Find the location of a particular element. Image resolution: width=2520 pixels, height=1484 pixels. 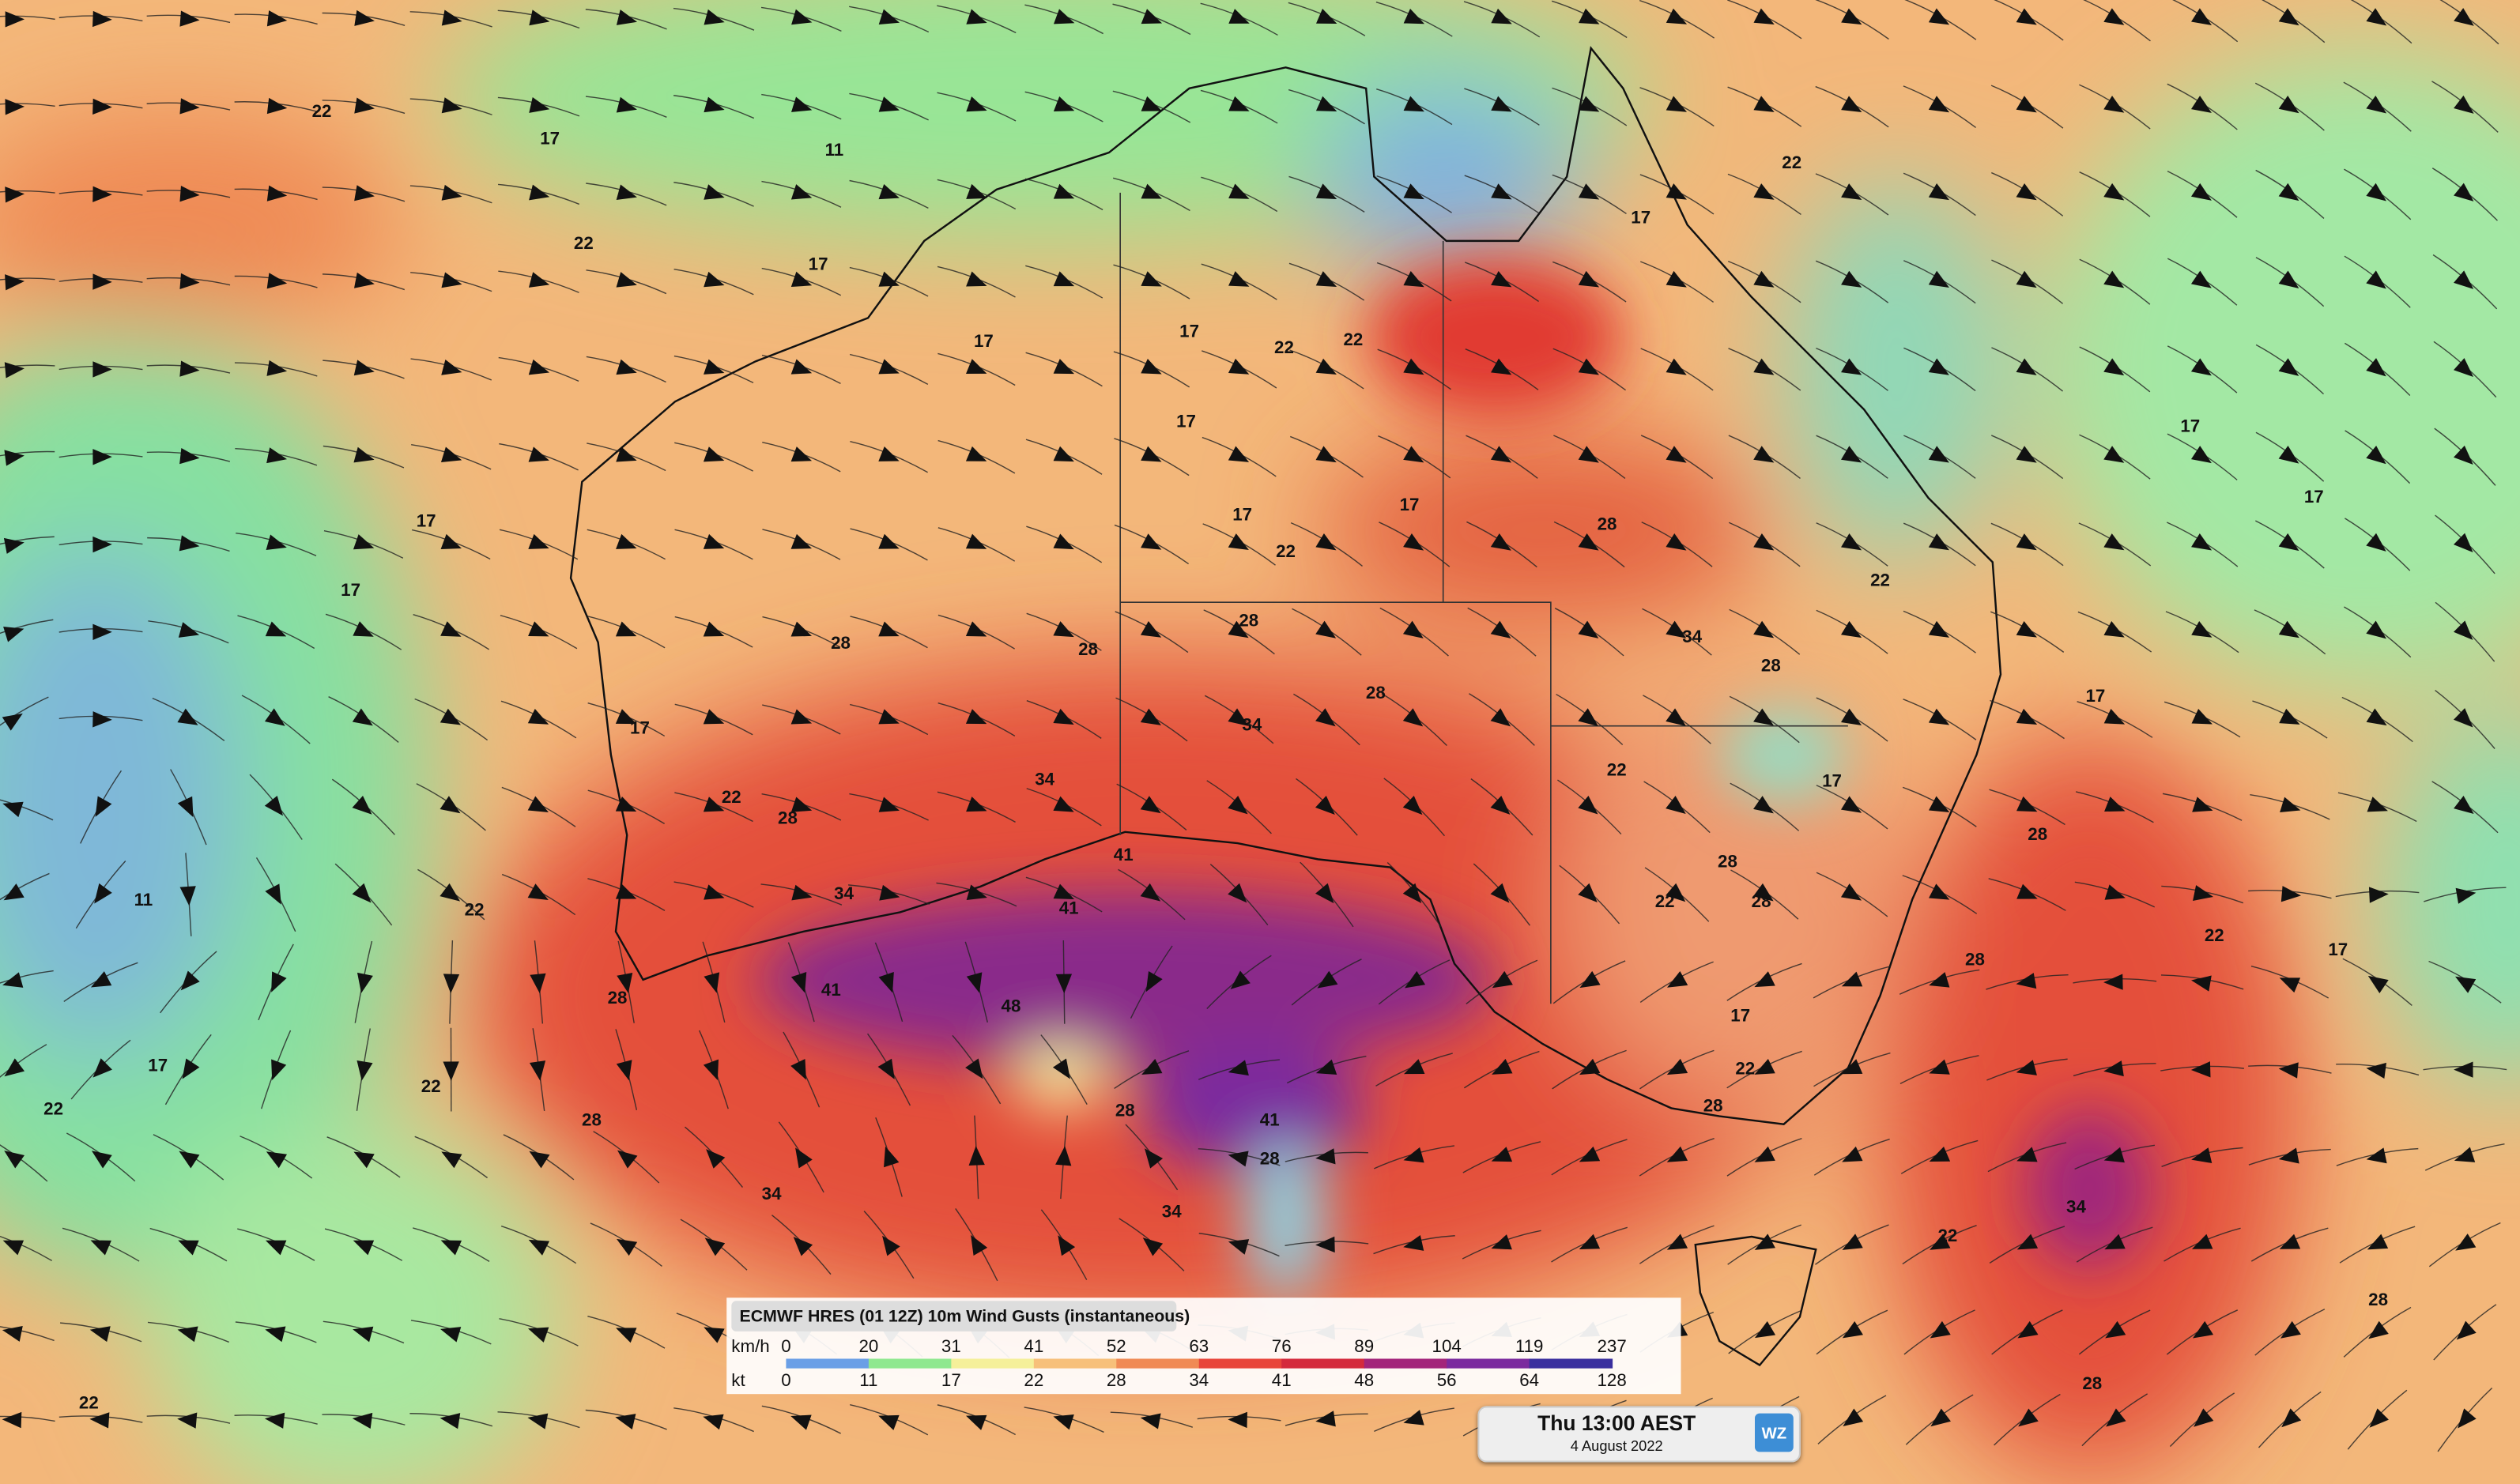

kt-tick-label: 17 is located at coordinates (951, 1380).